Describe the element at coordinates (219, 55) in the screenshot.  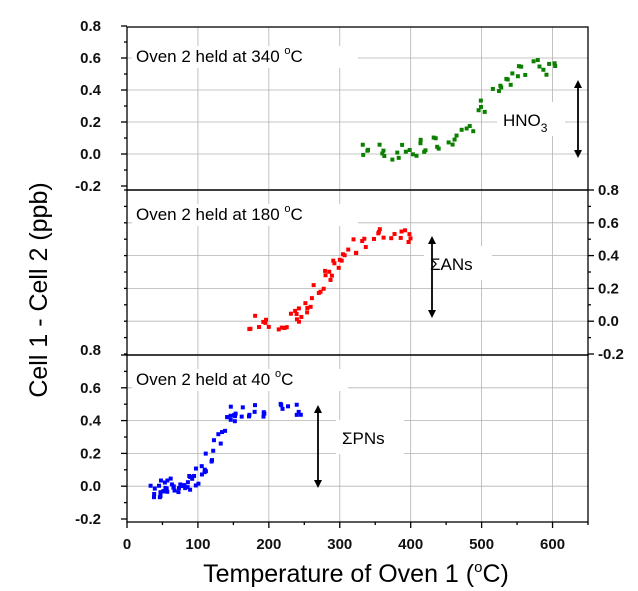
I see `panel-title: Oven 2 held at 340 oC` at that location.